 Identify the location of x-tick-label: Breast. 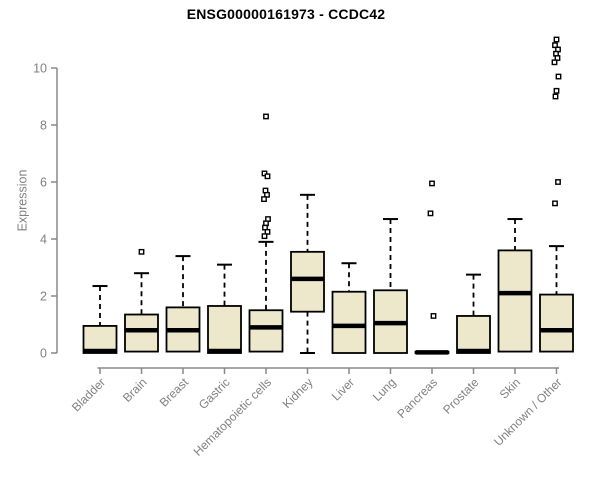
(174, 392).